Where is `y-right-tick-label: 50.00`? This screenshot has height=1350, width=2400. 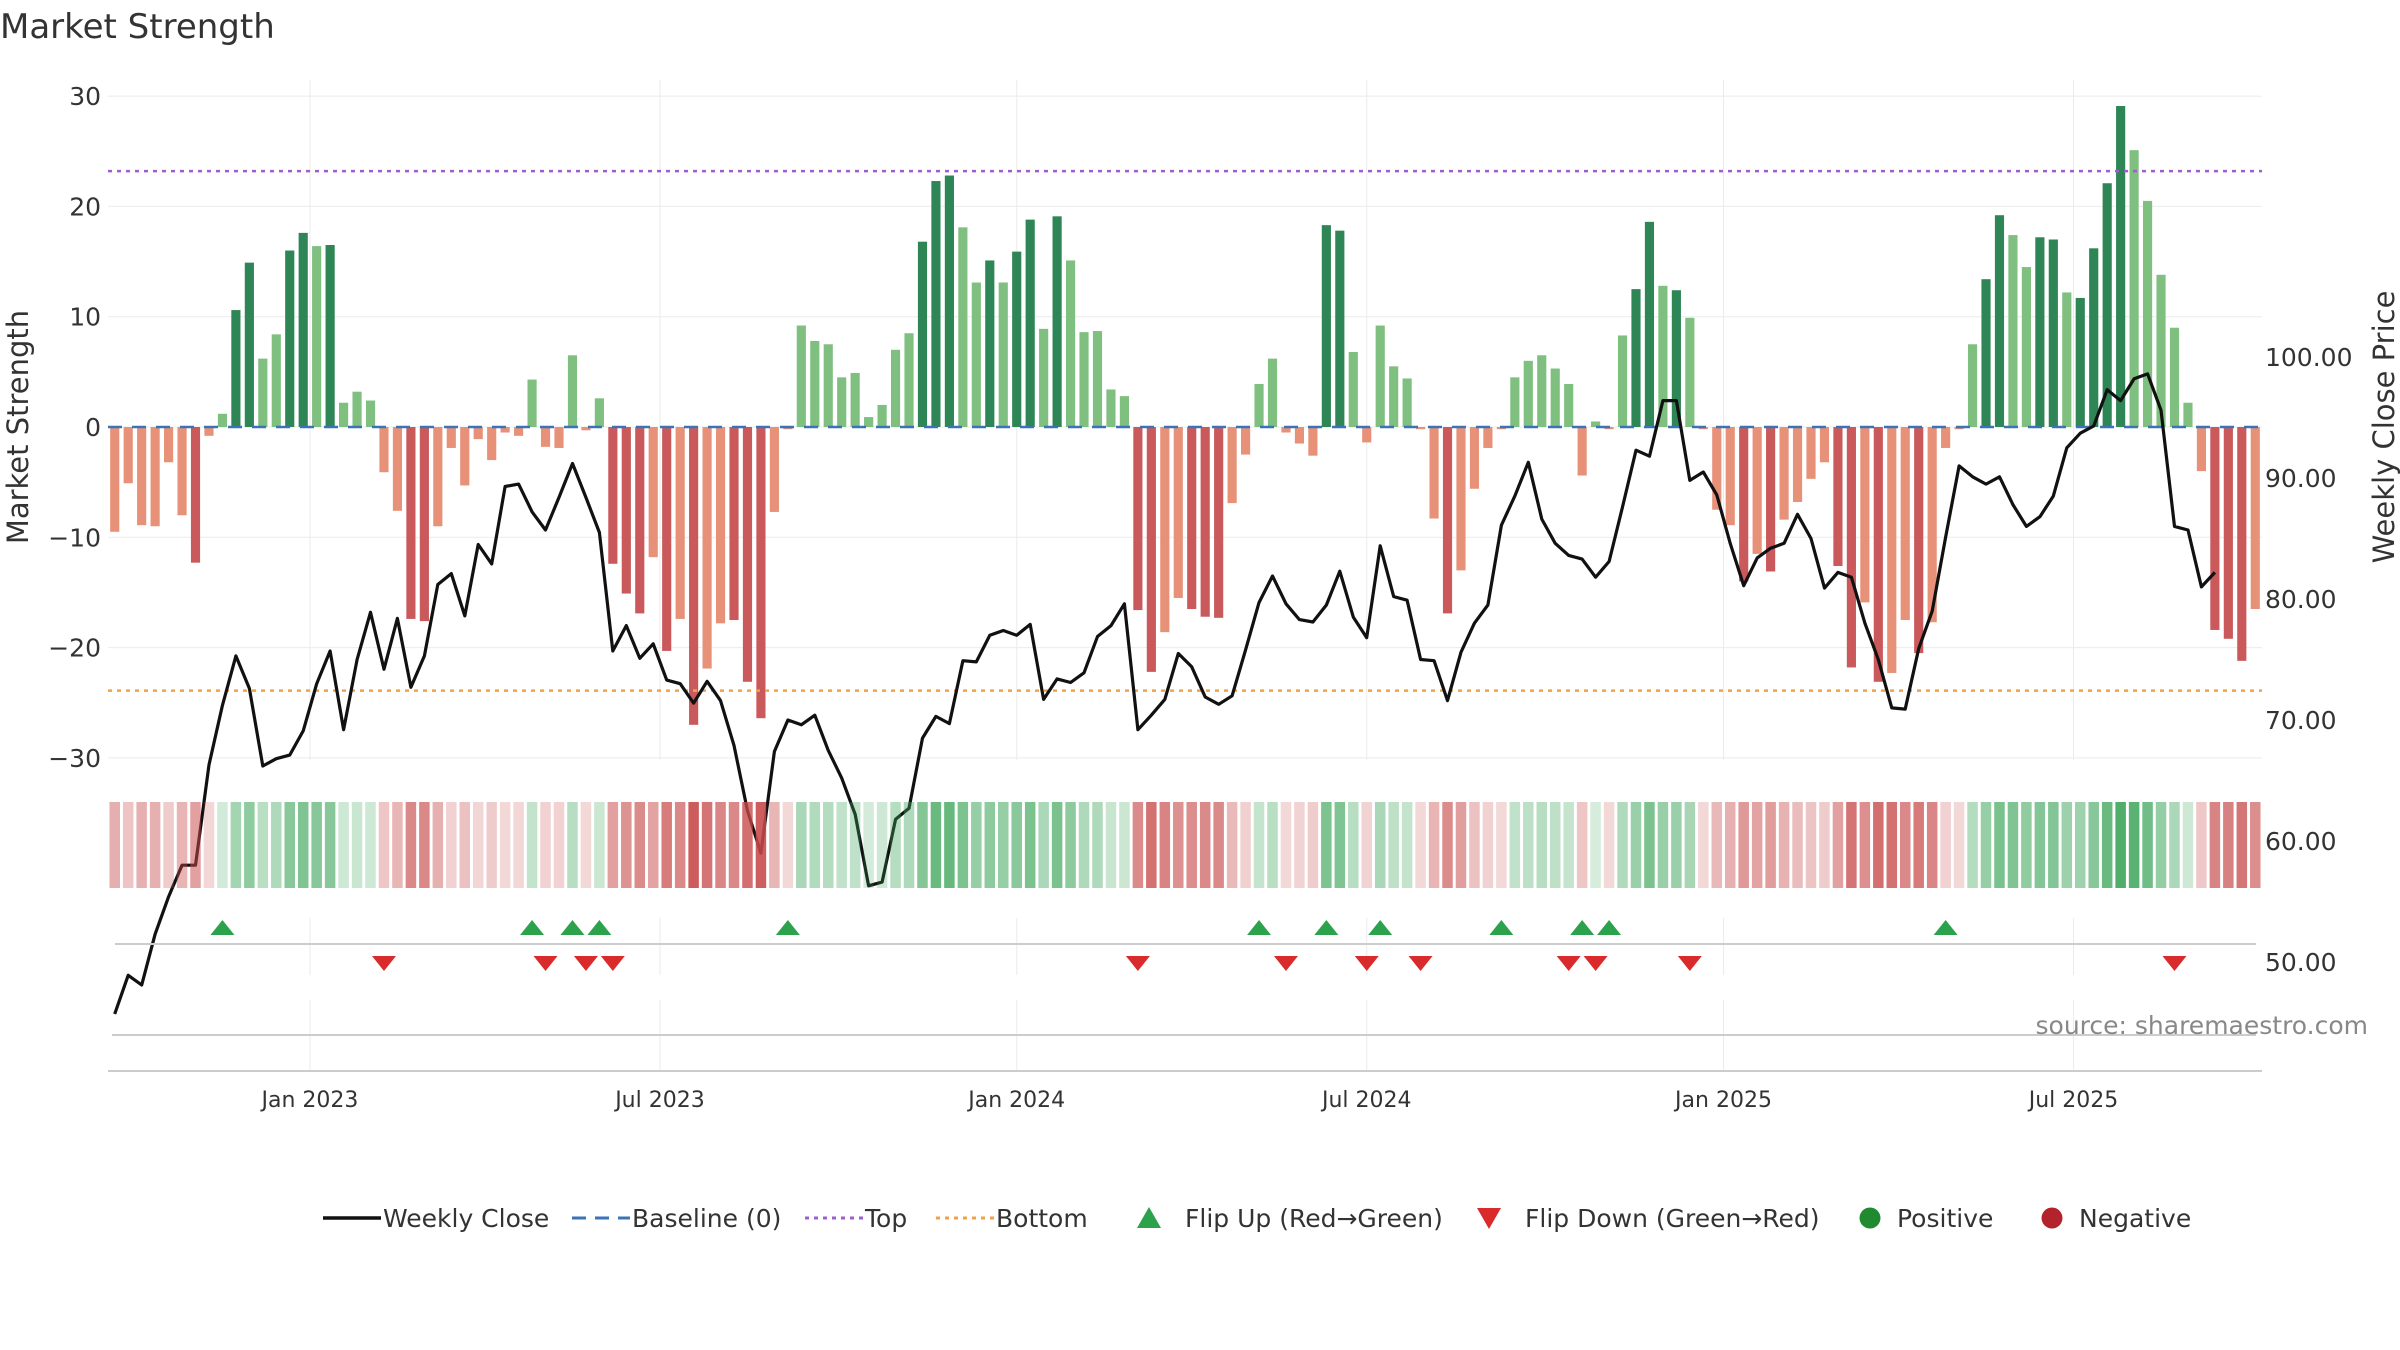 y-right-tick-label: 50.00 is located at coordinates (2301, 962).